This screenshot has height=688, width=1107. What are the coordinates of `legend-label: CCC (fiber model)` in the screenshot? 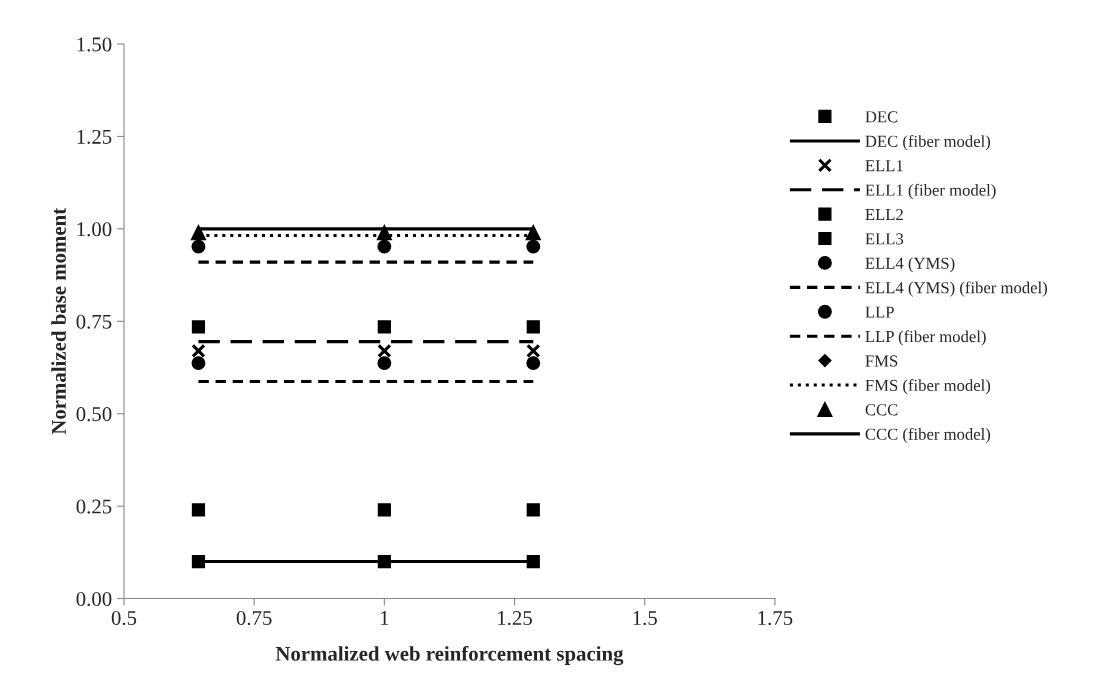 It's located at (928, 435).